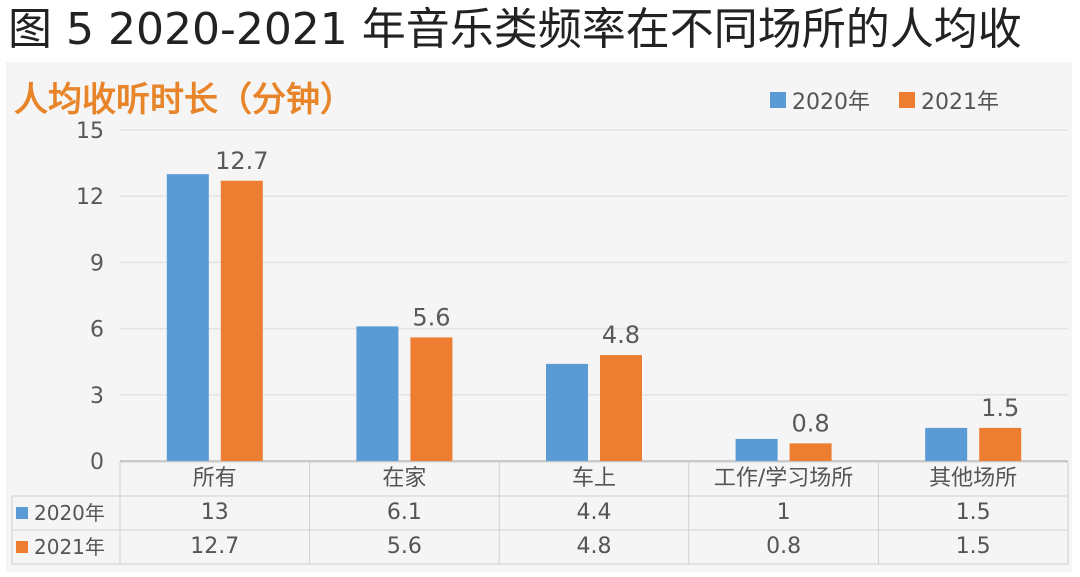 Image resolution: width=1080 pixels, height=577 pixels. What do you see at coordinates (214, 478) in the screenshot?
I see `x-tick-label: 所有` at bounding box center [214, 478].